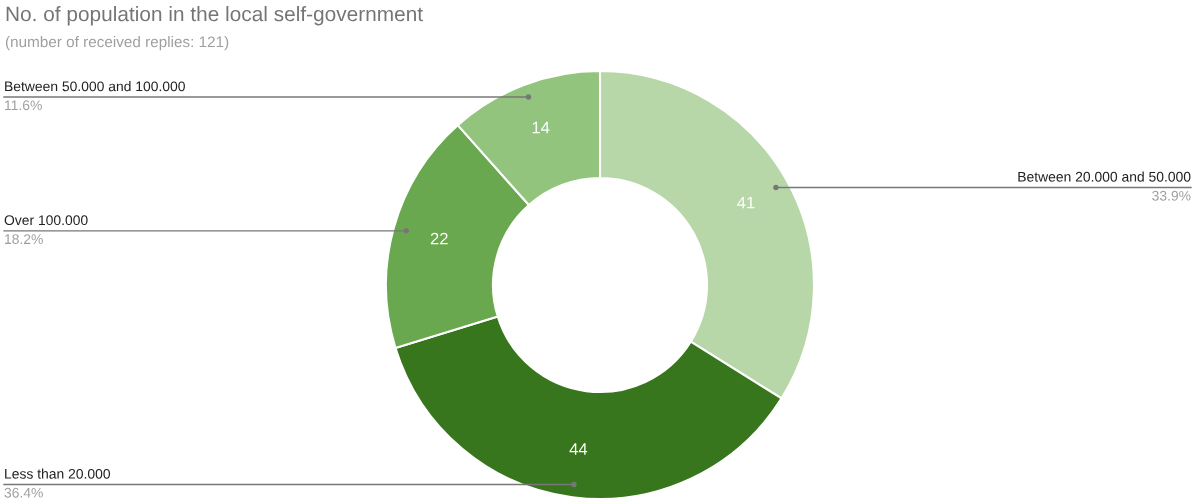 The width and height of the screenshot is (1197, 501). Describe the element at coordinates (46, 220) in the screenshot. I see `slice-label: Over 100.000` at that location.